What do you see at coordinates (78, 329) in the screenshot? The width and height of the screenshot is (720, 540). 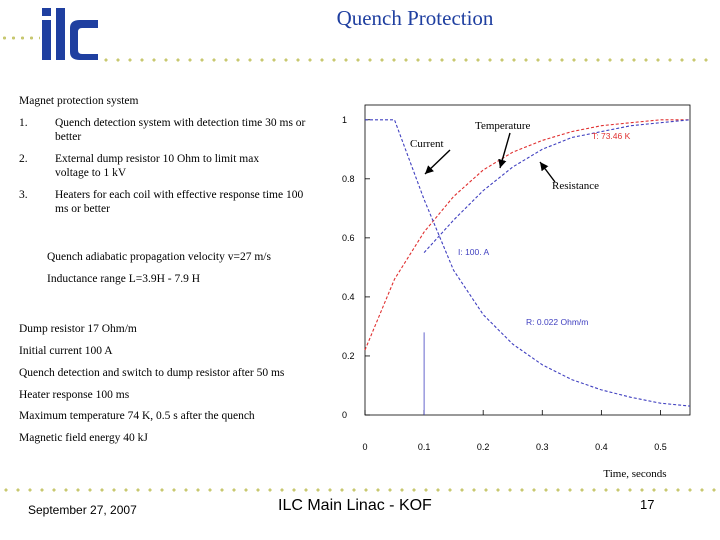 I see `param-text: Dump resistor 17 Ohm/m` at bounding box center [78, 329].